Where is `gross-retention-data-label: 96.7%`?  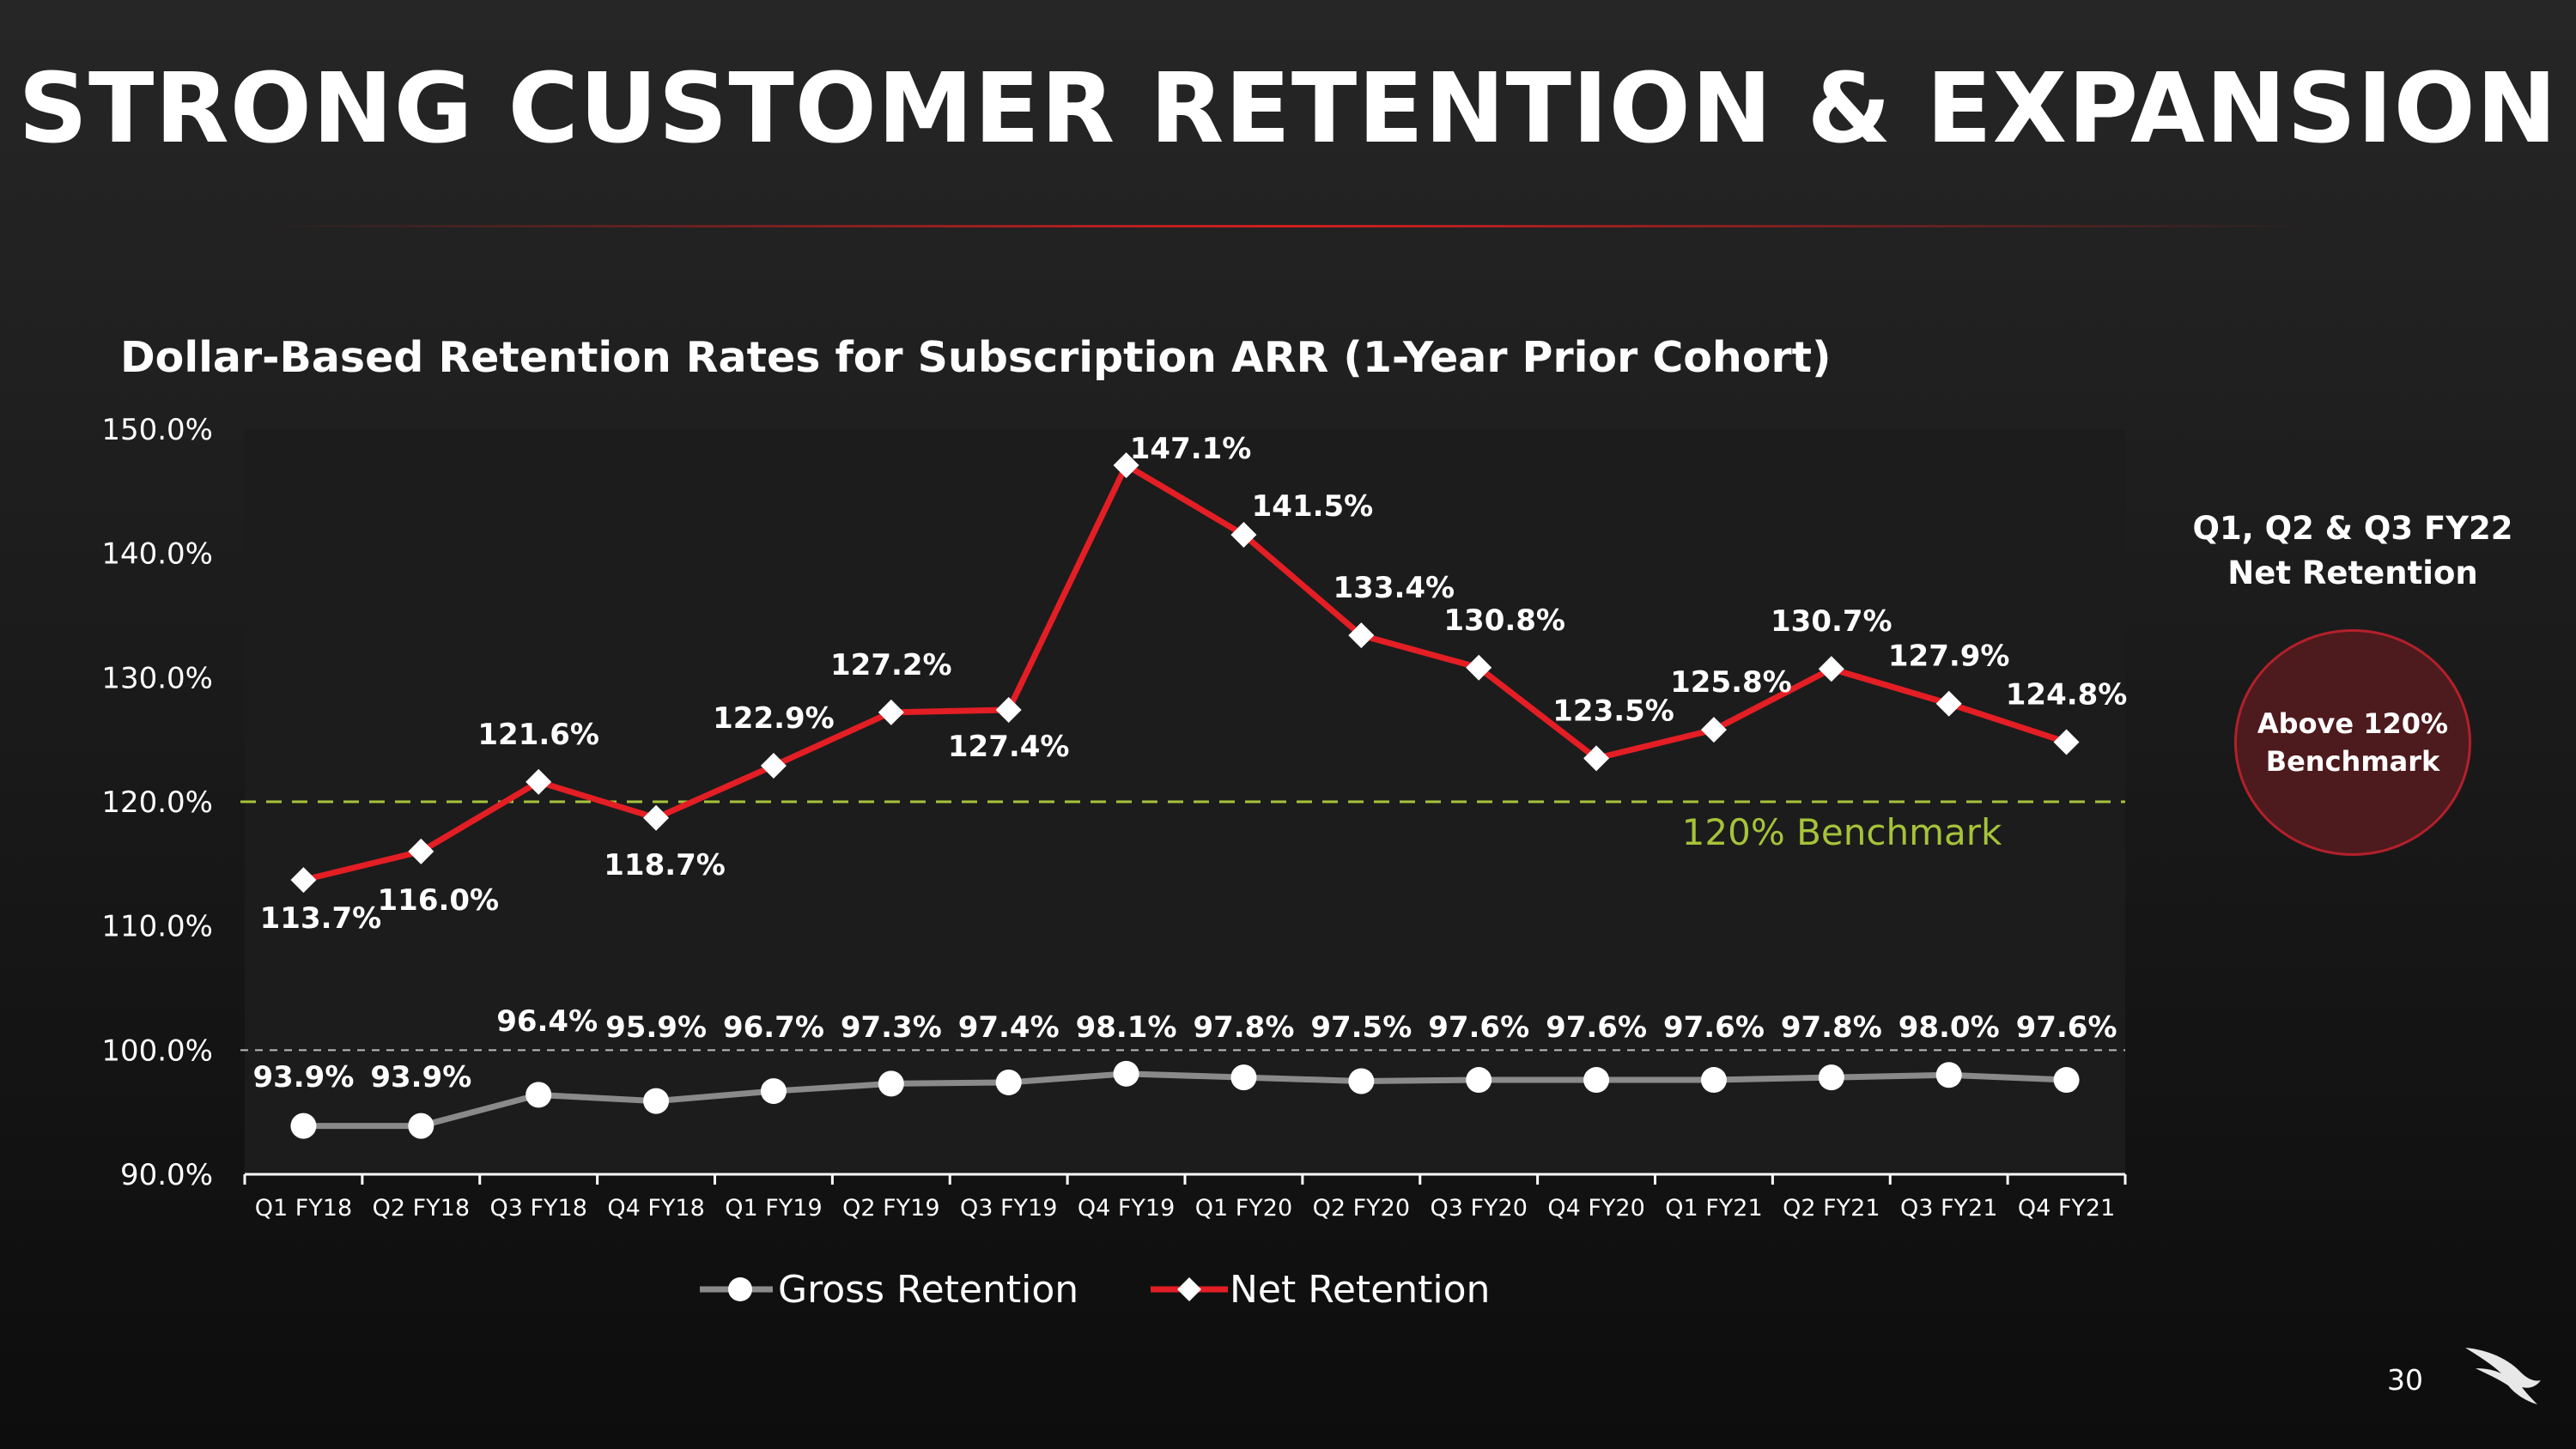 gross-retention-data-label: 96.7% is located at coordinates (773, 1027).